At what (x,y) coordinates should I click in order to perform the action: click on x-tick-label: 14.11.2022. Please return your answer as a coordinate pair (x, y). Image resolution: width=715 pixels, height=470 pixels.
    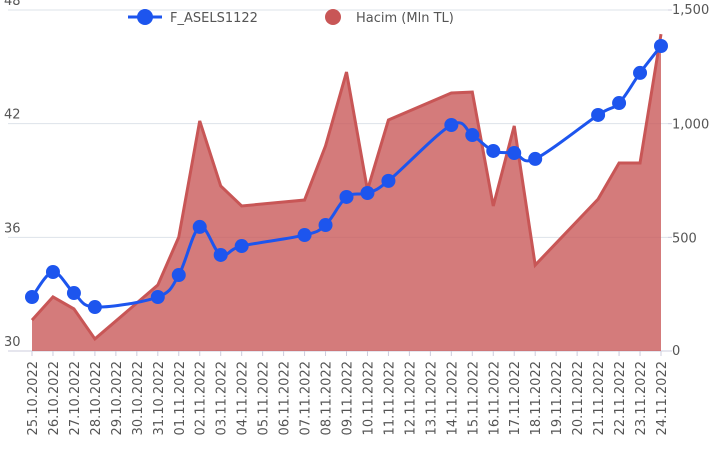
    Looking at the image, I should click on (452, 398).